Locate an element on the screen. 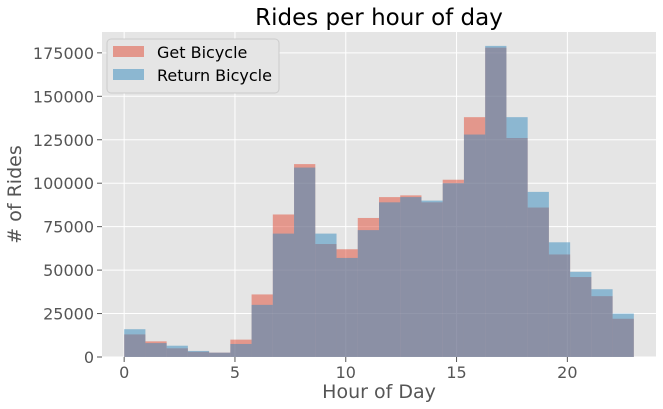 This screenshot has width=663, height=409. legend-swatch-get-bicycle is located at coordinates (128, 51).